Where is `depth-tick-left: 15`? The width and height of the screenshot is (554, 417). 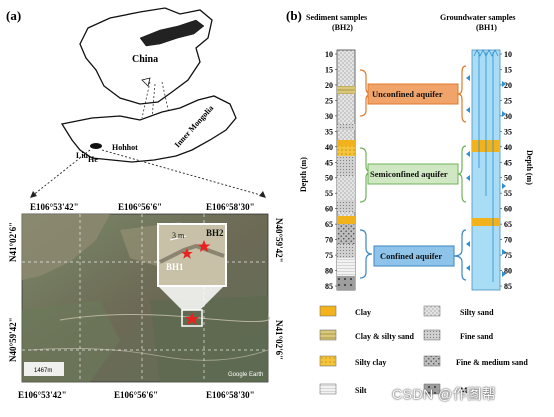 depth-tick-left: 15 is located at coordinates (329, 69).